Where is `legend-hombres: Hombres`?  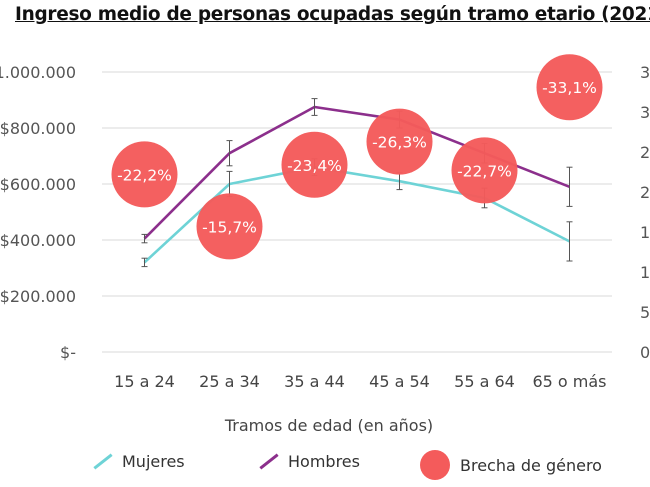
legend-hombres: Hombres is located at coordinates (309, 461).